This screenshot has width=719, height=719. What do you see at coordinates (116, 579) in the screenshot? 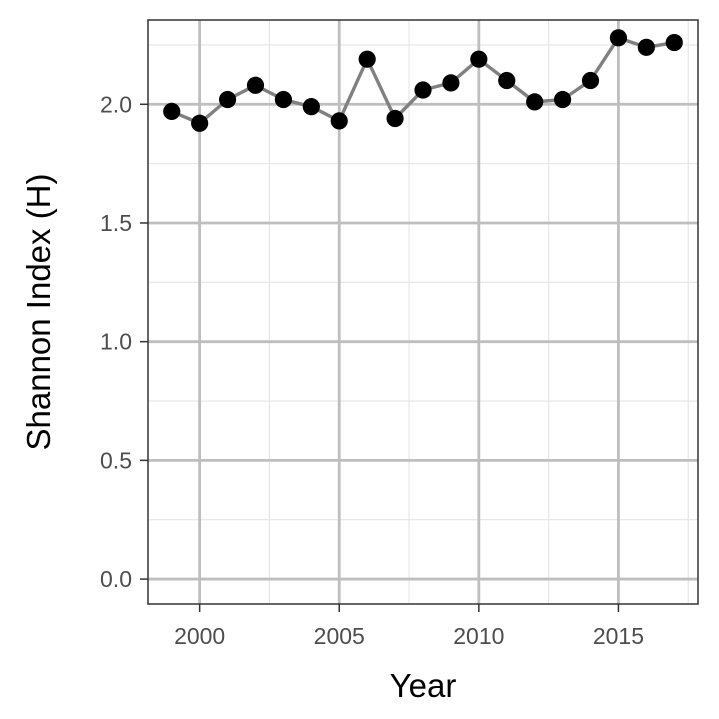
I see `y-tick-label: 0.0` at bounding box center [116, 579].